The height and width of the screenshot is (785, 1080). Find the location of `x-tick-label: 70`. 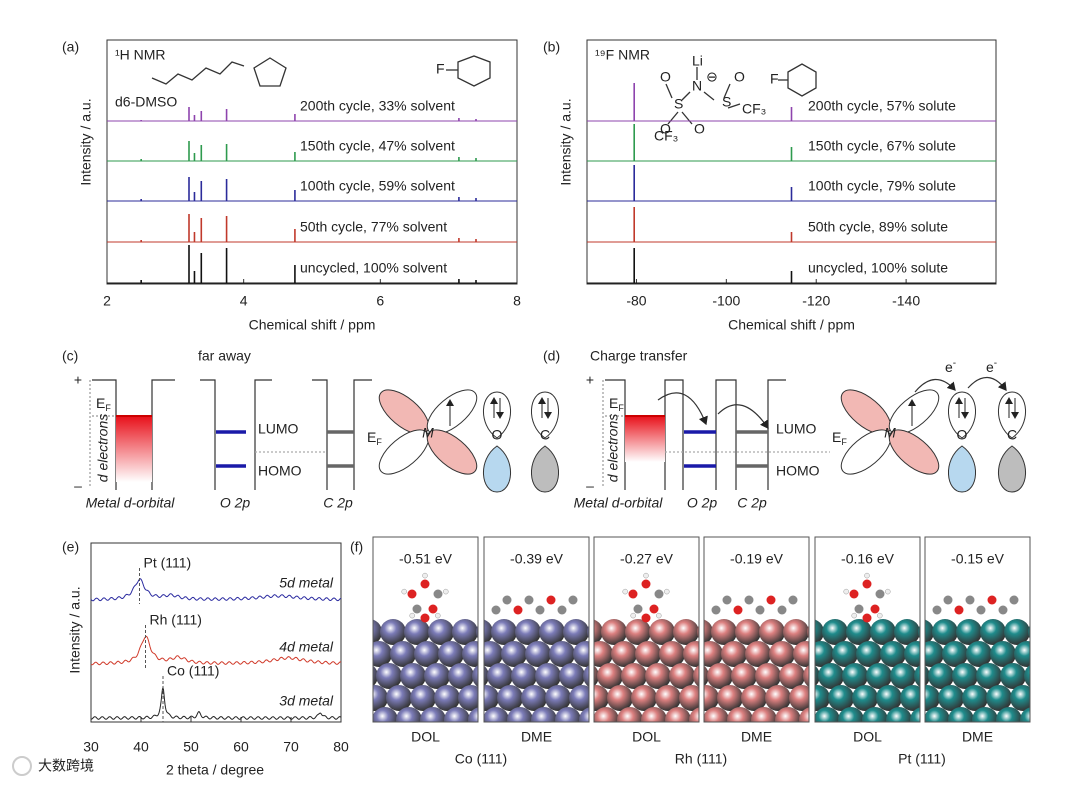

x-tick-label: 70 is located at coordinates (291, 747).